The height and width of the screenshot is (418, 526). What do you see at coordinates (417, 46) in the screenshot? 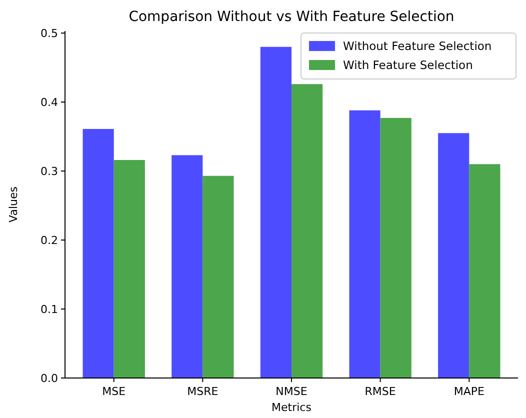
I see `legend-label: Without Feature Selection` at bounding box center [417, 46].